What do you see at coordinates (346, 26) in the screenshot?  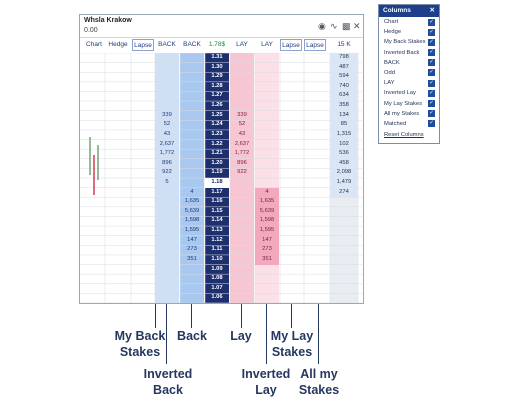 I see `keyboard-icon: ▩` at bounding box center [346, 26].